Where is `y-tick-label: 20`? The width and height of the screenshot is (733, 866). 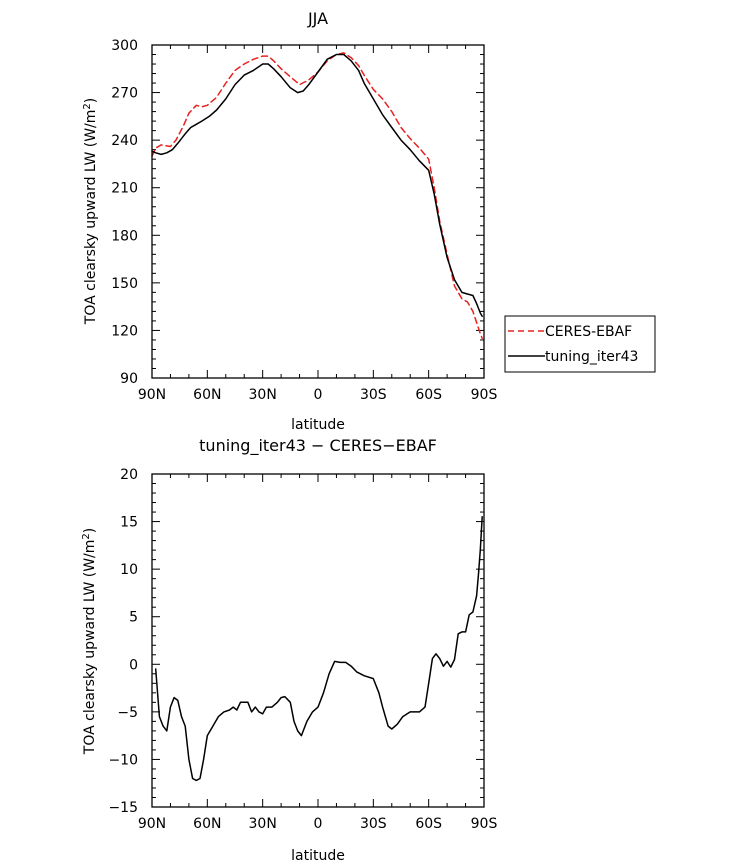 y-tick-label: 20 is located at coordinates (129, 475).